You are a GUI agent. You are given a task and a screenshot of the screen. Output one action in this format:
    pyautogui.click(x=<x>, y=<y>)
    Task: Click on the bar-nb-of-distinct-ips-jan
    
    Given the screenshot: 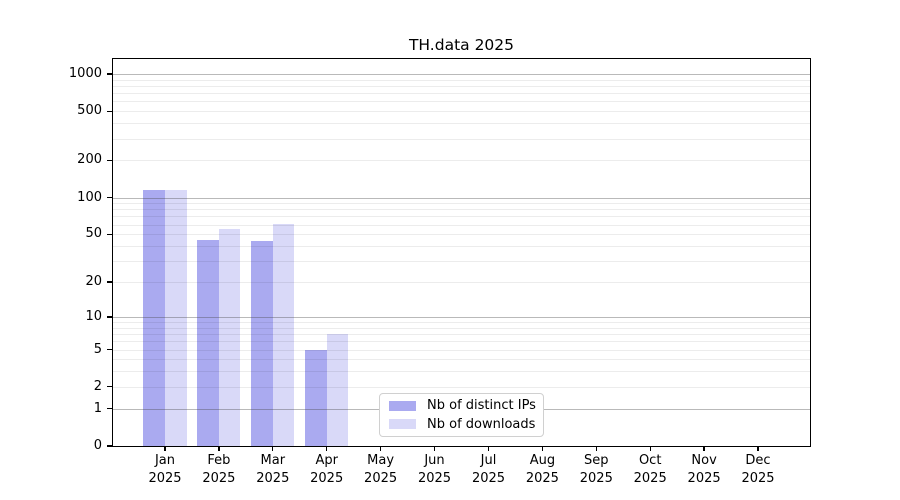 What is the action you would take?
    pyautogui.click(x=154, y=318)
    